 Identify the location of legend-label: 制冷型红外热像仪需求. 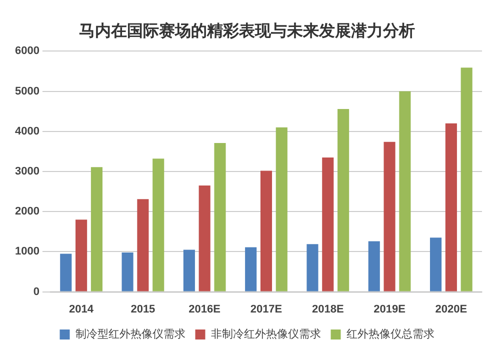
(130, 333).